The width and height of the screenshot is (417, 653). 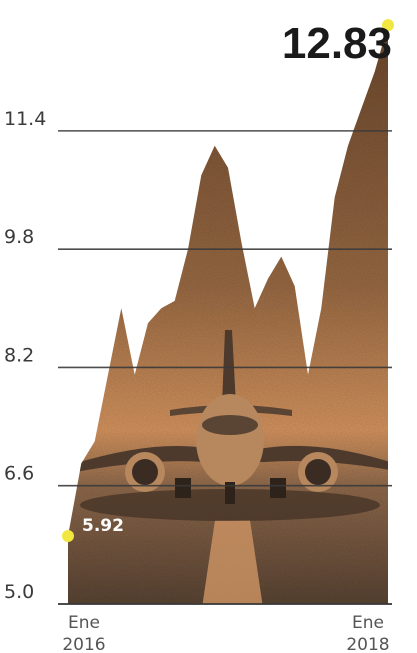 I want to click on start-value-label: 5.92, so click(x=103, y=526).